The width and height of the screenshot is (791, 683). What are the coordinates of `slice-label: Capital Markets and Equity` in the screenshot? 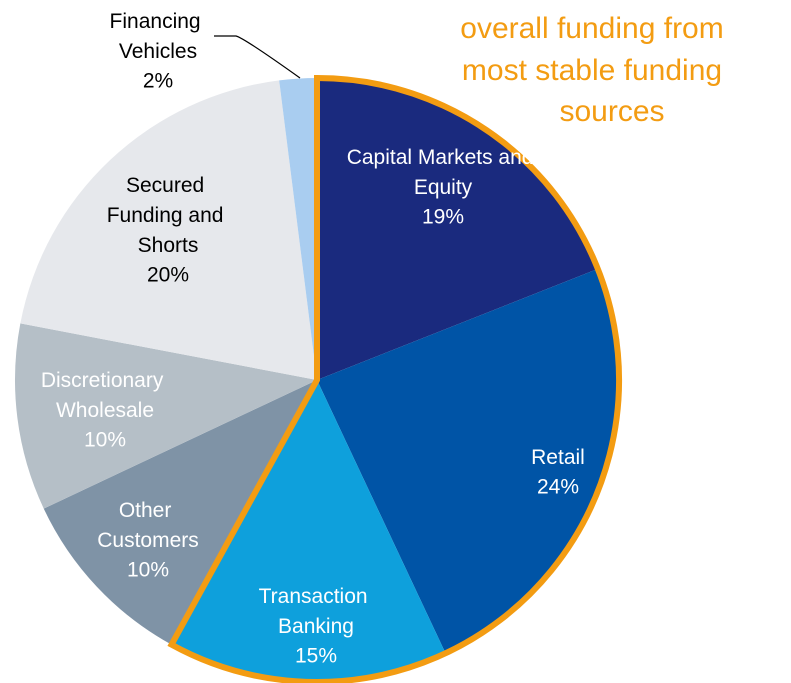 It's located at (443, 172).